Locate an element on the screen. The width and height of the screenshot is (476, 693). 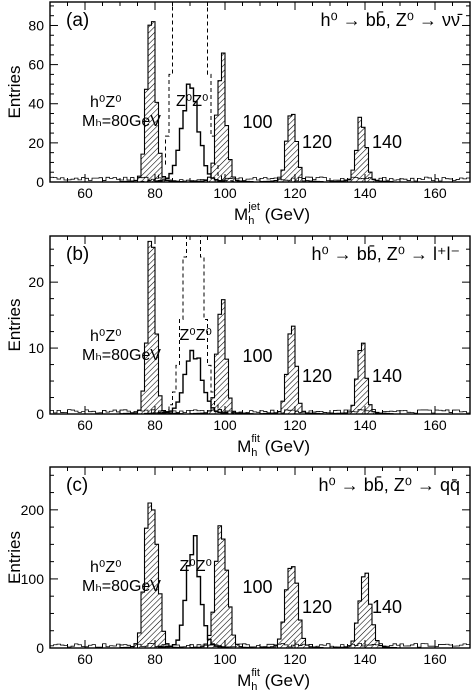
y-tick-label: 200 is located at coordinates (33, 510).